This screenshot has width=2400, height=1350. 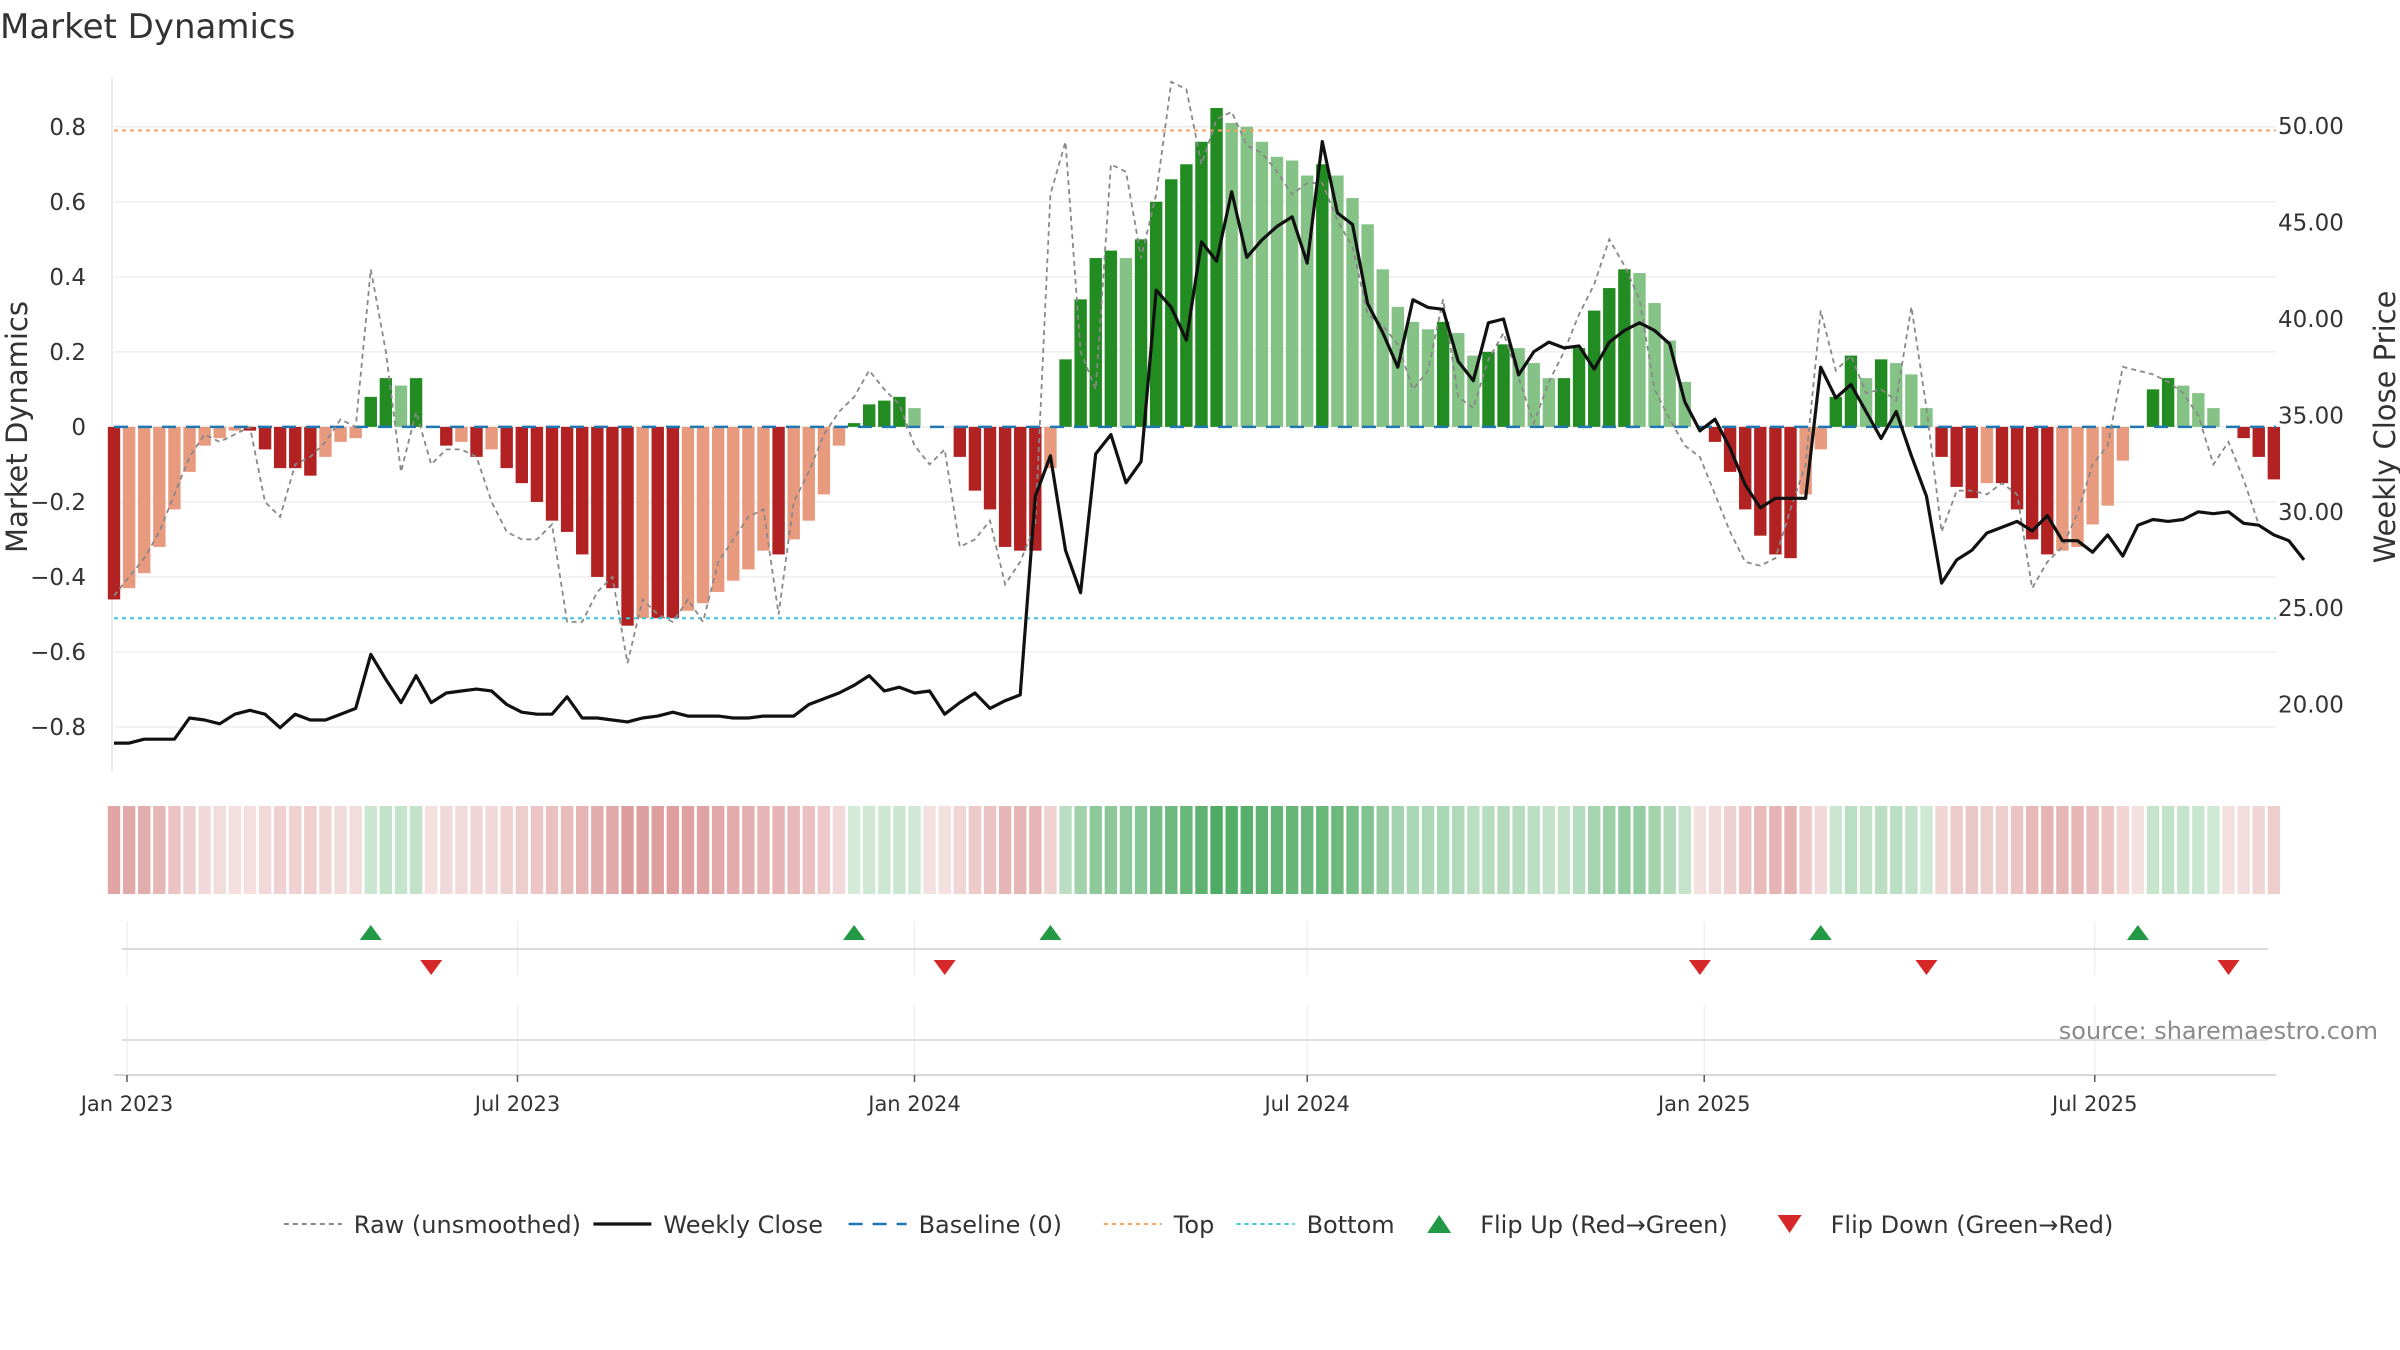 I want to click on legend-item: Baseline (0), so click(x=955, y=1225).